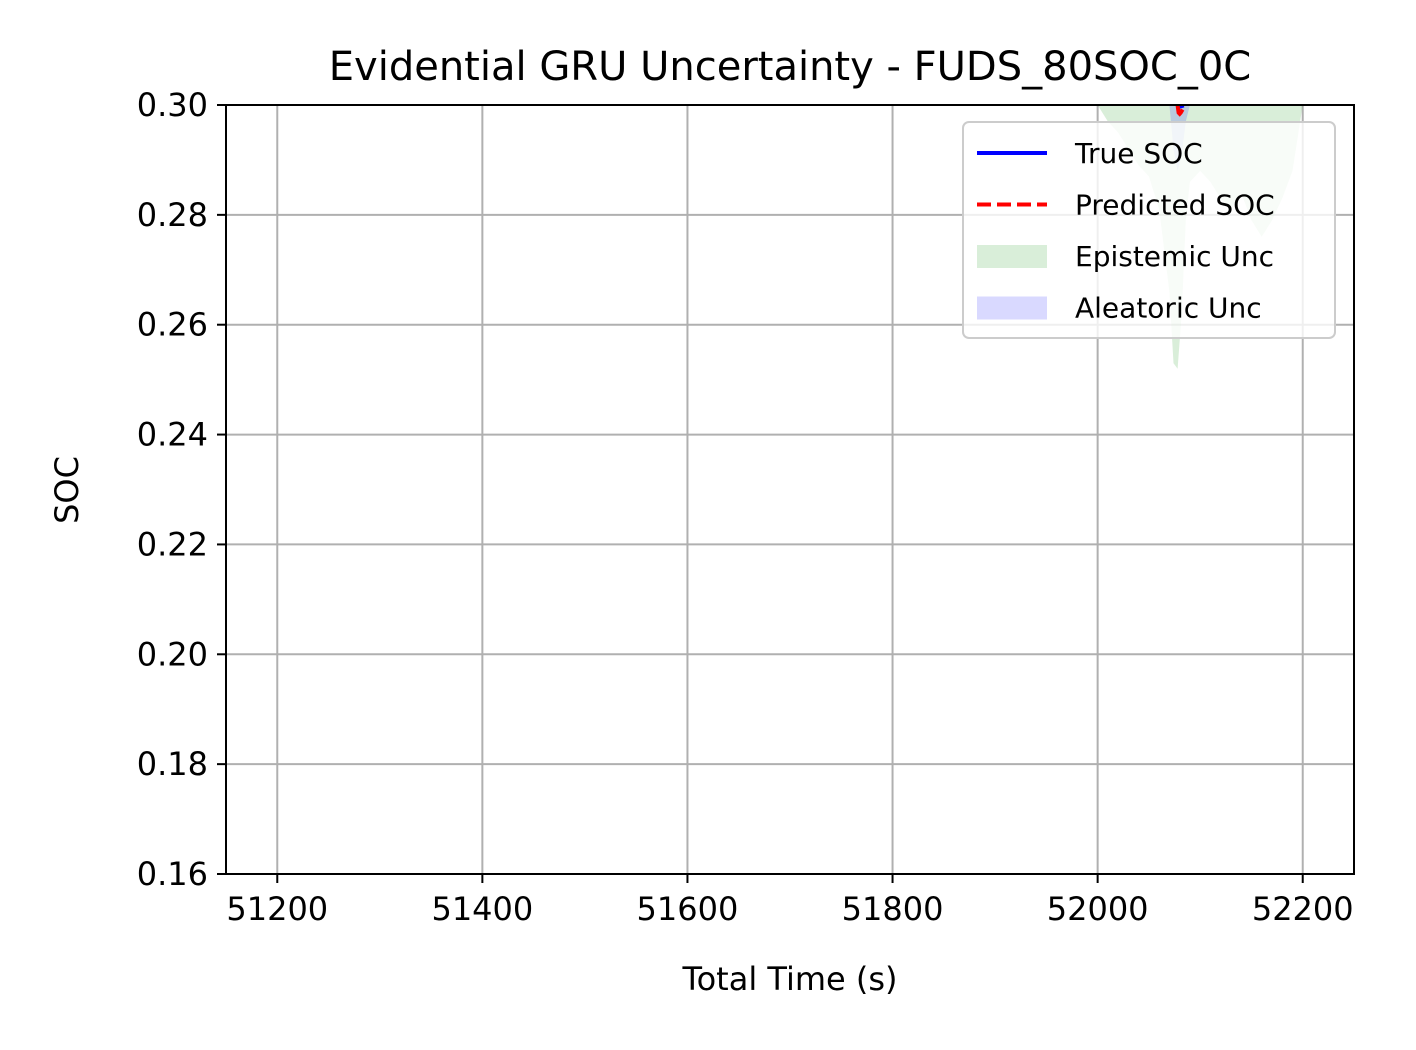  What do you see at coordinates (789, 979) in the screenshot?
I see `x-axis-label: Total Time (s)` at bounding box center [789, 979].